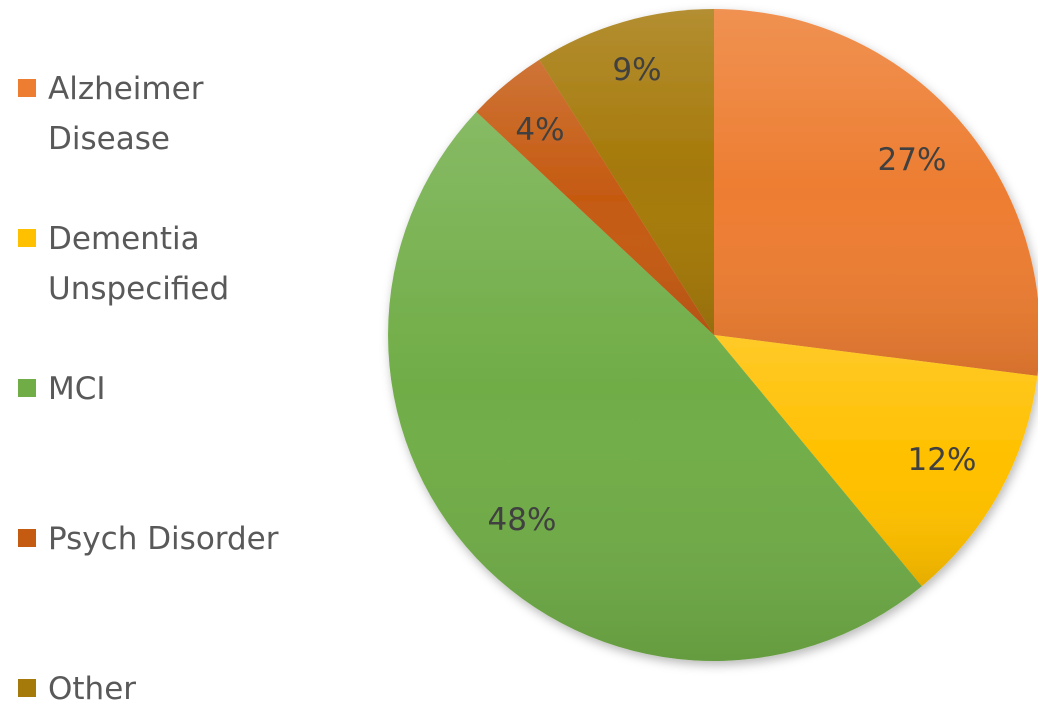  What do you see at coordinates (163, 539) in the screenshot?
I see `legend-label: Psych Disorder` at bounding box center [163, 539].